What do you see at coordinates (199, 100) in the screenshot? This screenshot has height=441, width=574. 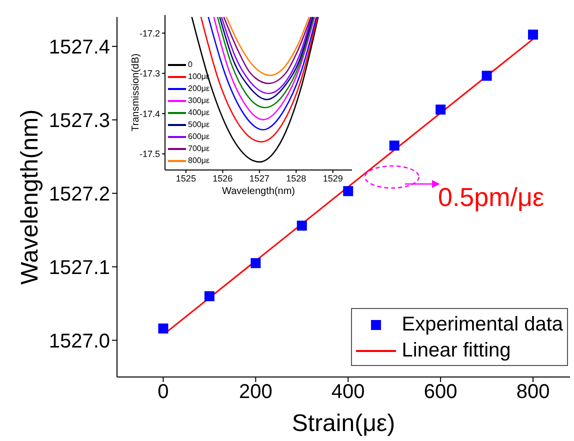 I see `legend-label: 300με` at bounding box center [199, 100].